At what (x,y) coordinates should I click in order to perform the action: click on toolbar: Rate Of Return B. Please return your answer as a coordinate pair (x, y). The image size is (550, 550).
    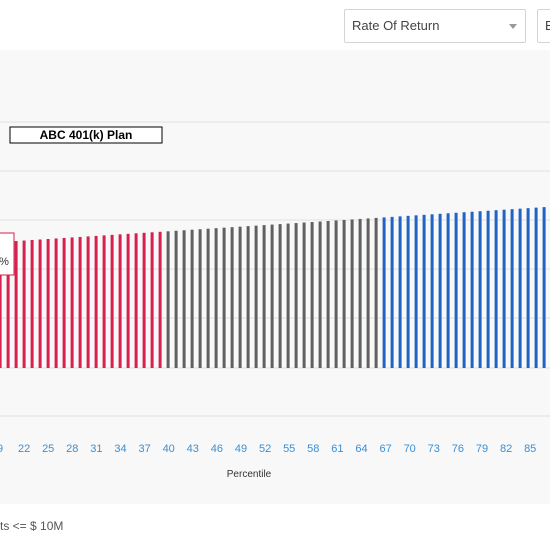
    Looking at the image, I should click on (275, 25).